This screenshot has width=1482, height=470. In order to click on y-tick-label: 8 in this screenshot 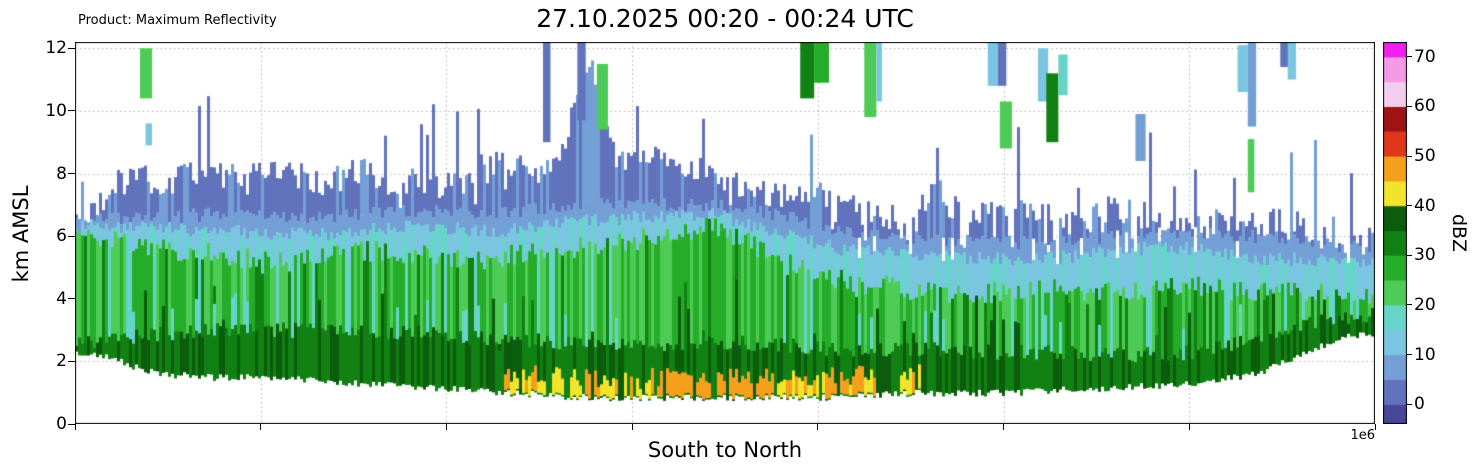, I will do `click(61, 173)`.